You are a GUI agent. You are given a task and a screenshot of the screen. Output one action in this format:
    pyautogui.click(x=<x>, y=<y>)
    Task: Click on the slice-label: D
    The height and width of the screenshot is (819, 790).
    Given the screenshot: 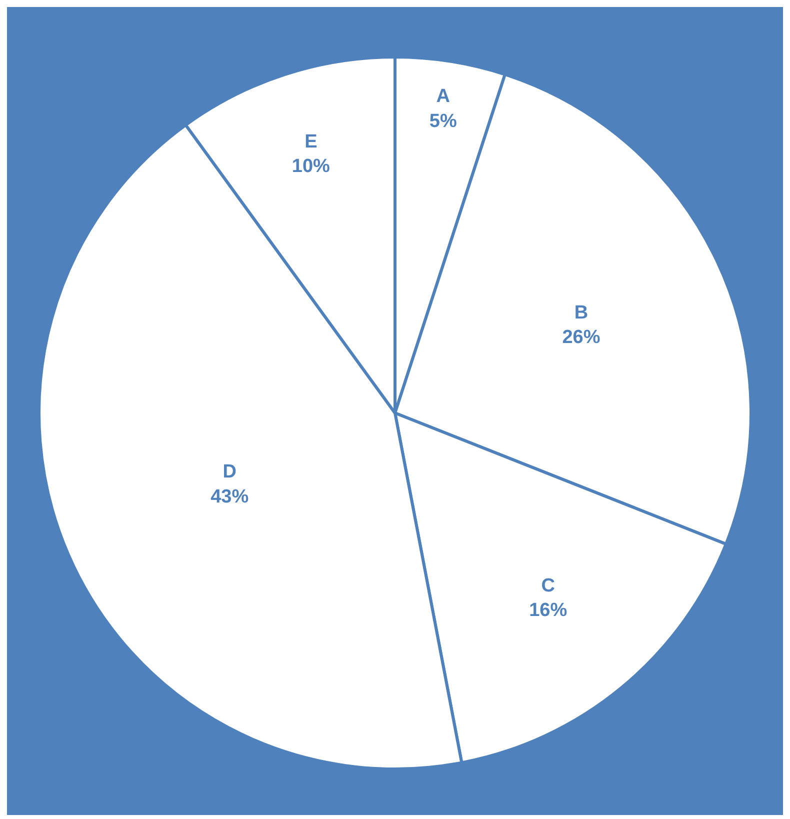 What is the action you would take?
    pyautogui.click(x=229, y=472)
    